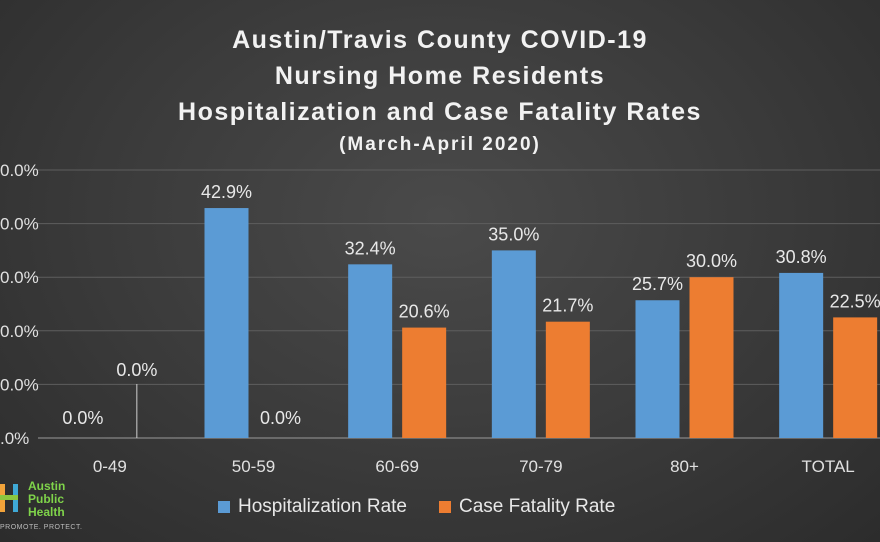  I want to click on logo-text: Austin Public Health, so click(46, 499).